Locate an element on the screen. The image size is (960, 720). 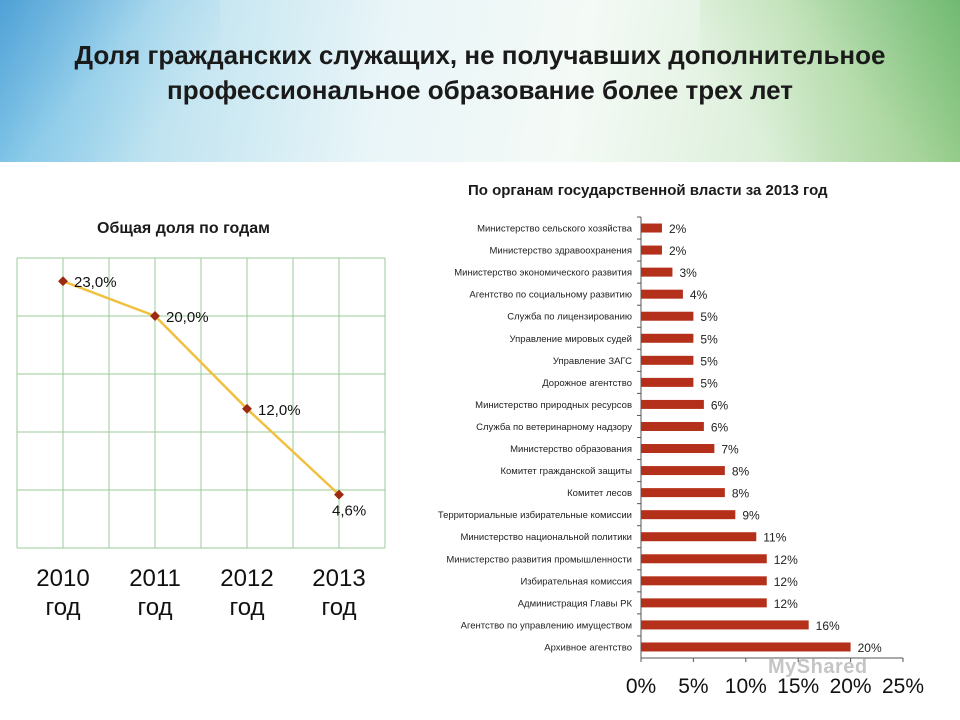
bar-category-label: Администрация Главы РК is located at coordinates (575, 603).